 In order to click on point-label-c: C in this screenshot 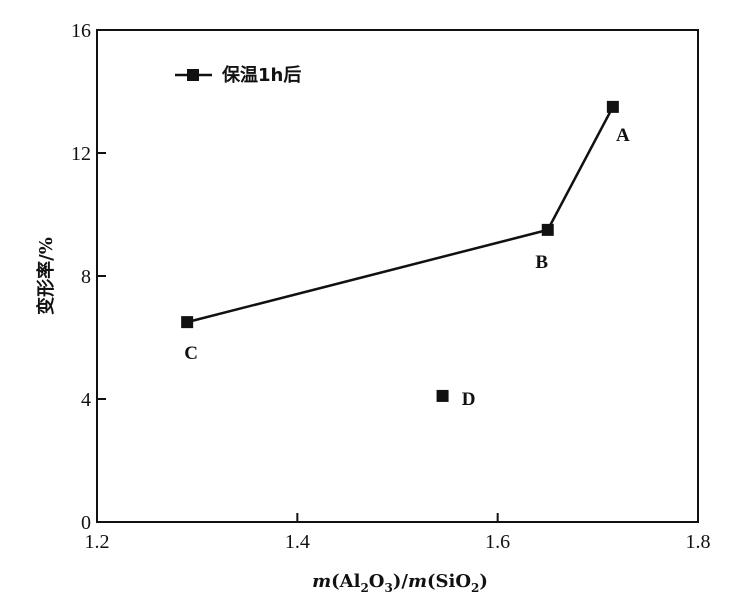, I will do `click(191, 353)`.